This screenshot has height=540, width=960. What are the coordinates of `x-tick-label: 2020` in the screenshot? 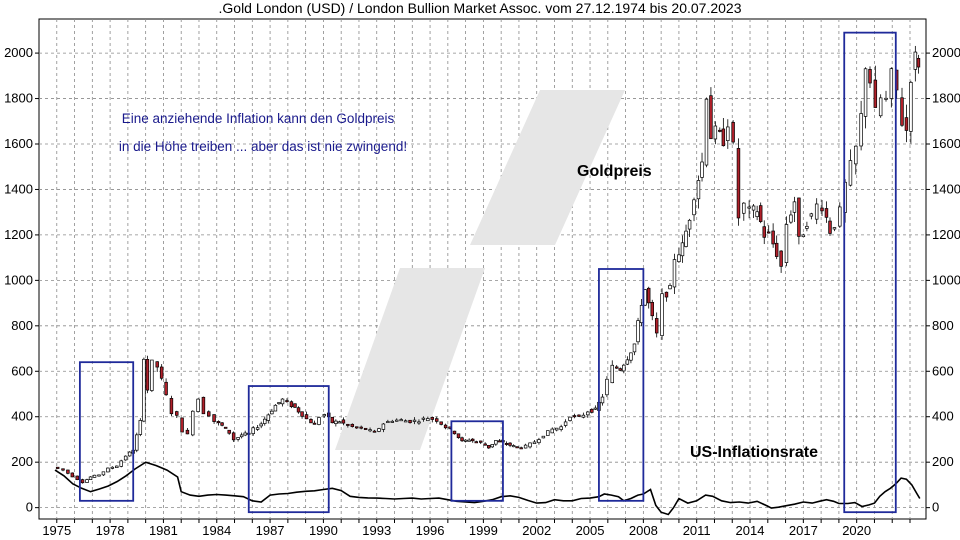 It's located at (856, 530).